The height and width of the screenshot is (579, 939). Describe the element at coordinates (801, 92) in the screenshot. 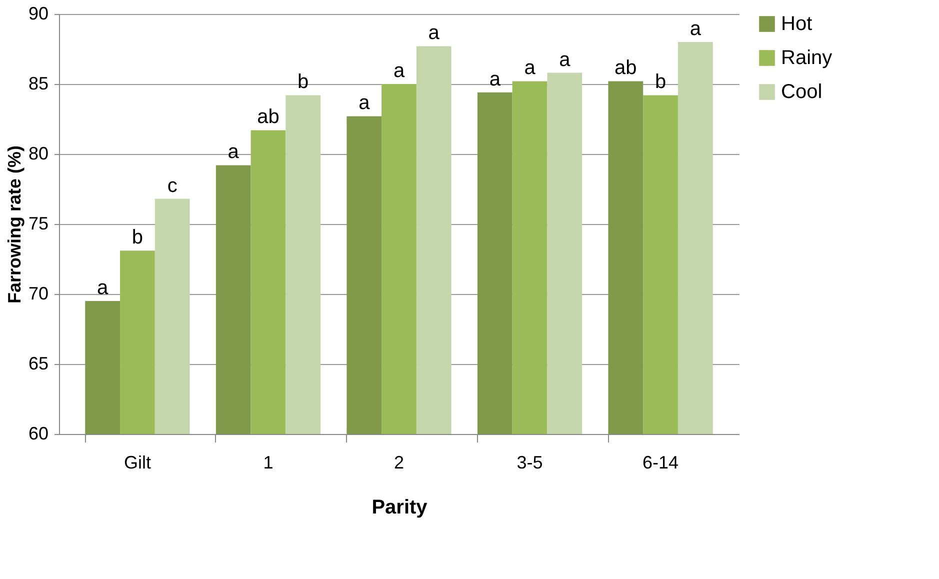

I see `legend-label: Cool` at that location.